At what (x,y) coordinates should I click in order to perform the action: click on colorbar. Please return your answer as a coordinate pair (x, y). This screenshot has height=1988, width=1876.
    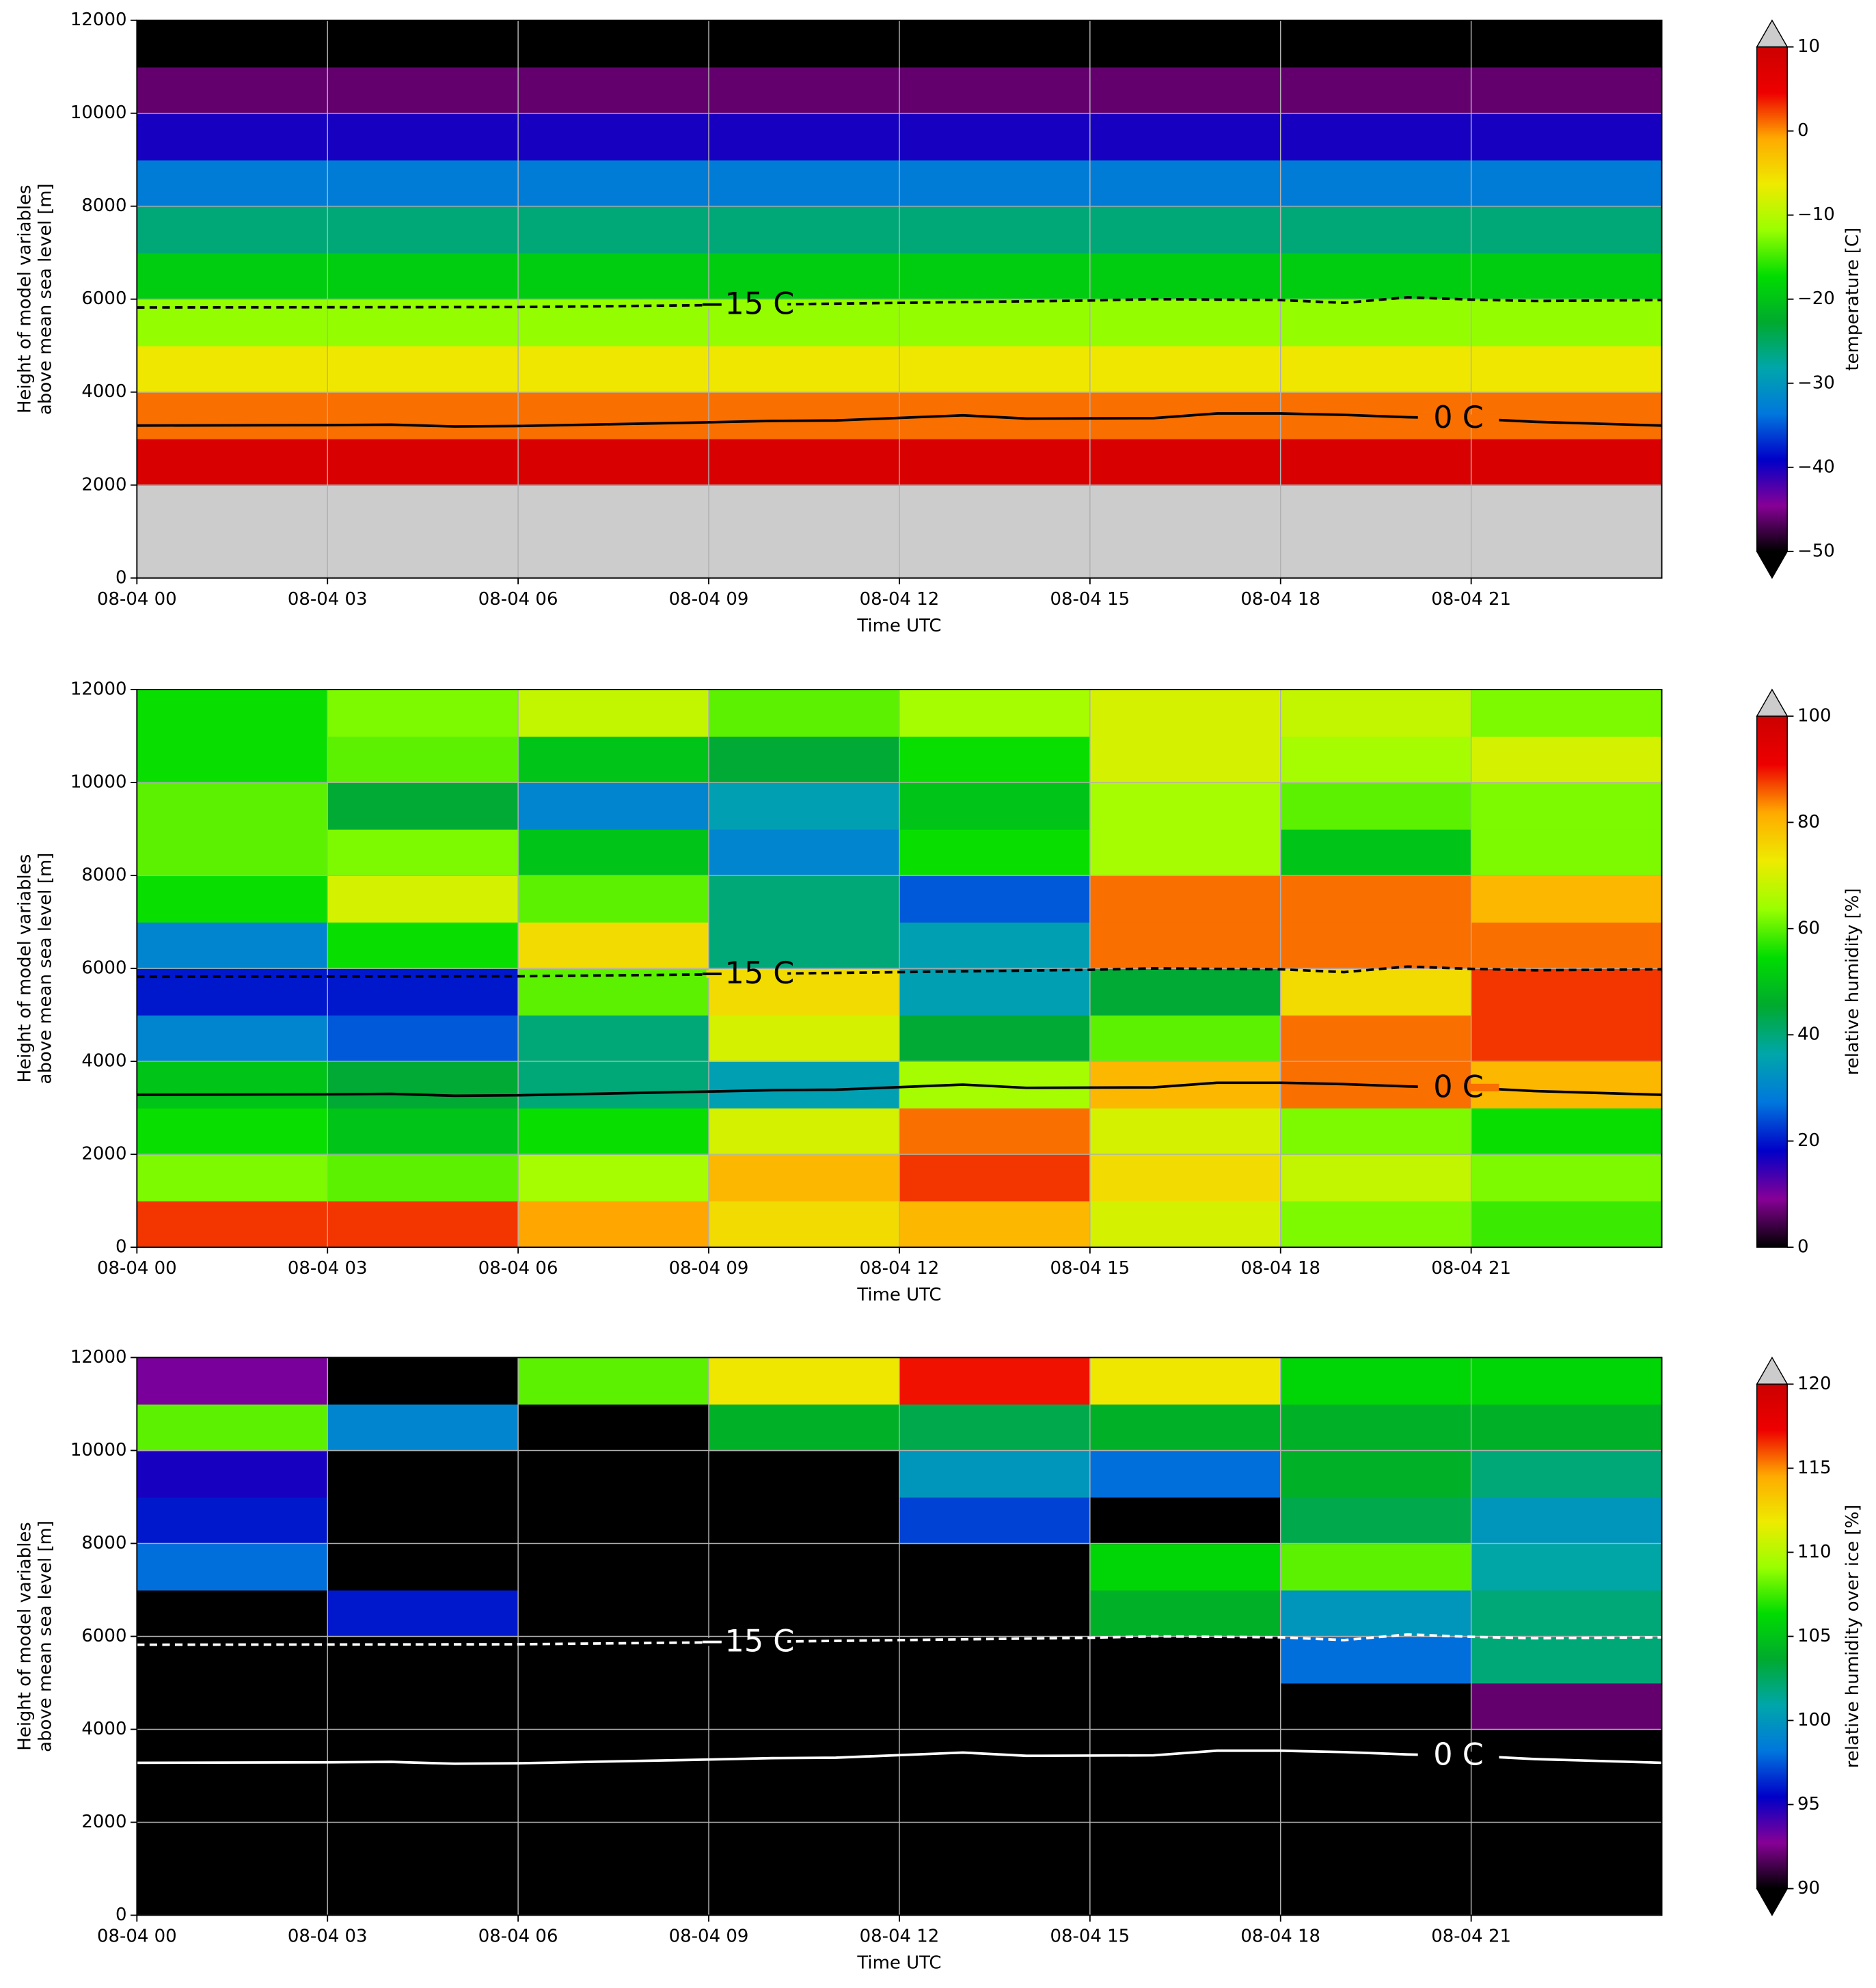
    Looking at the image, I should click on (1772, 299).